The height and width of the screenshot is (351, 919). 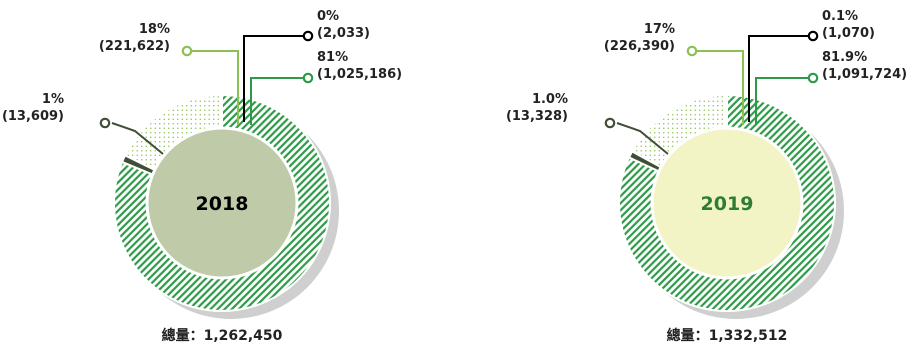 What do you see at coordinates (840, 16) in the screenshot?
I see `data-label-percent: 0.1%` at bounding box center [840, 16].